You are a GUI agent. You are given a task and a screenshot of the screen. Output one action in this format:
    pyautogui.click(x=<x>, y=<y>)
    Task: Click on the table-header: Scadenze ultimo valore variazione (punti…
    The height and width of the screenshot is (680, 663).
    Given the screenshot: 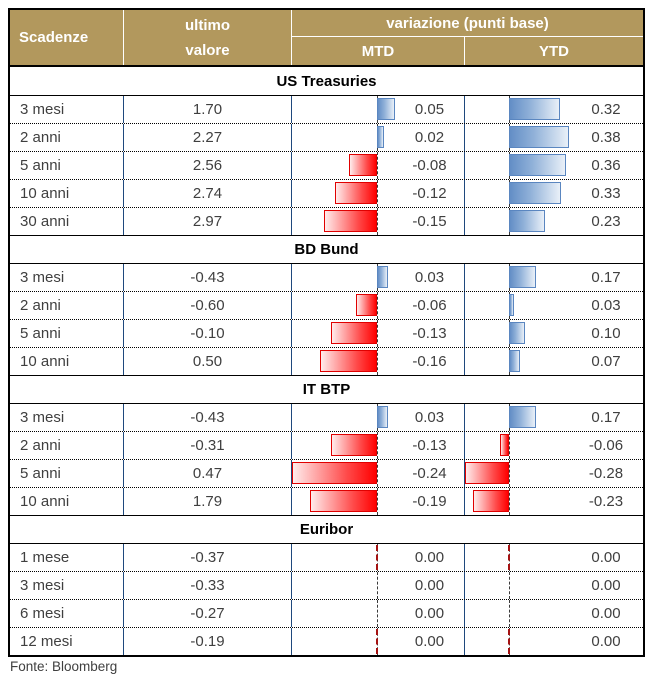 What is the action you would take?
    pyautogui.click(x=326, y=38)
    